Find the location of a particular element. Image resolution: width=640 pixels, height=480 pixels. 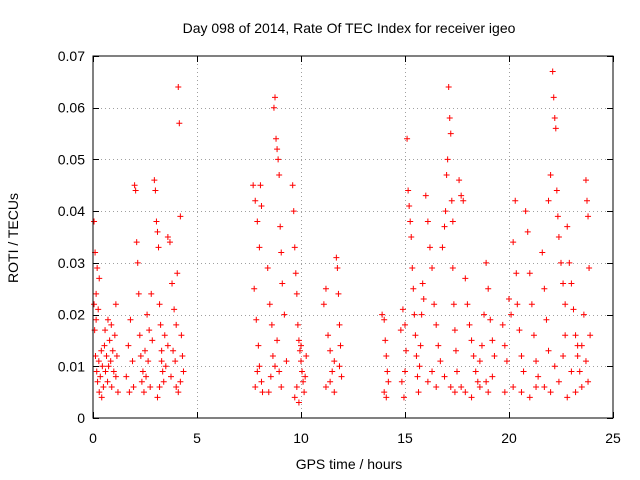

y-tick-label: 0.01 is located at coordinates (71, 366).